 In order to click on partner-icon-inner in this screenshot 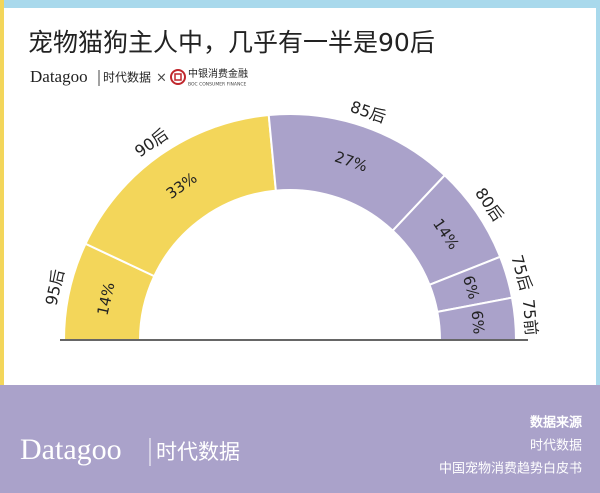, I will do `click(178, 77)`.